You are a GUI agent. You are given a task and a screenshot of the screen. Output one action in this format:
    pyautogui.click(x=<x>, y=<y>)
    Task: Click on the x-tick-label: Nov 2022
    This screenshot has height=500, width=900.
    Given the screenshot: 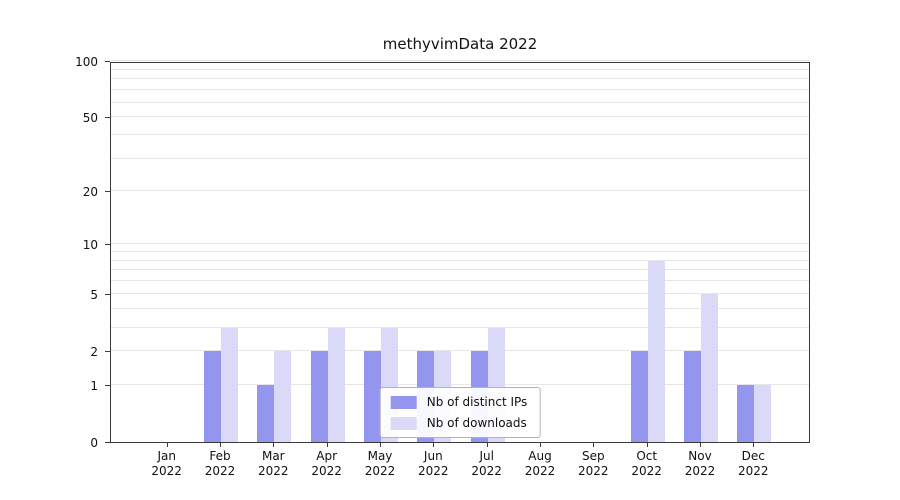 What is the action you would take?
    pyautogui.click(x=700, y=463)
    